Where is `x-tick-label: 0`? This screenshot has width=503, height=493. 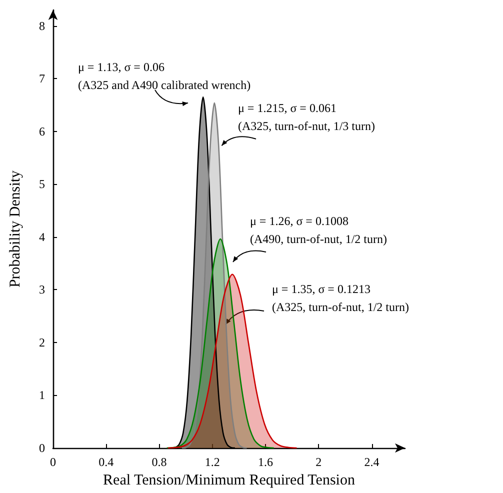 x-tick-label: 0 is located at coordinates (53, 462).